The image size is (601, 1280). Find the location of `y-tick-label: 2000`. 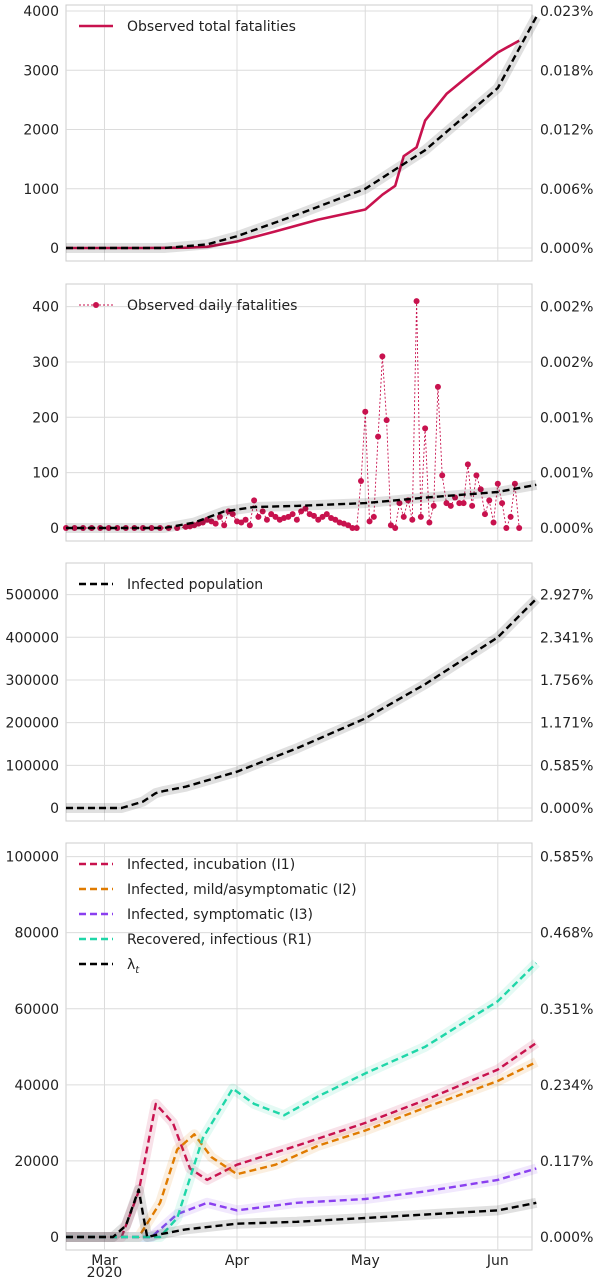

y-tick-label: 2000 is located at coordinates (41, 131).